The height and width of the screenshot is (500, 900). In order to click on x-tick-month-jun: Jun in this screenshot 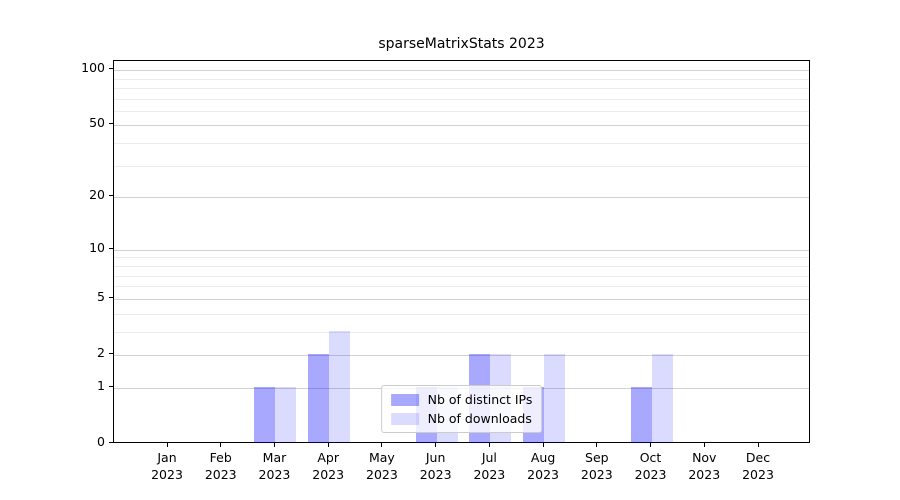, I will do `click(435, 457)`.